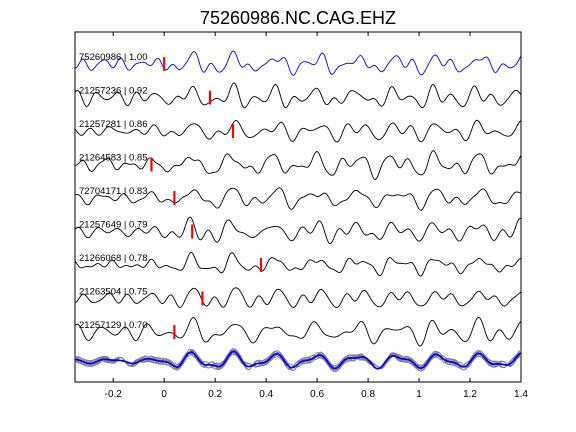 The width and height of the screenshot is (576, 432). I want to click on x-tick-label: 0.6, so click(317, 394).